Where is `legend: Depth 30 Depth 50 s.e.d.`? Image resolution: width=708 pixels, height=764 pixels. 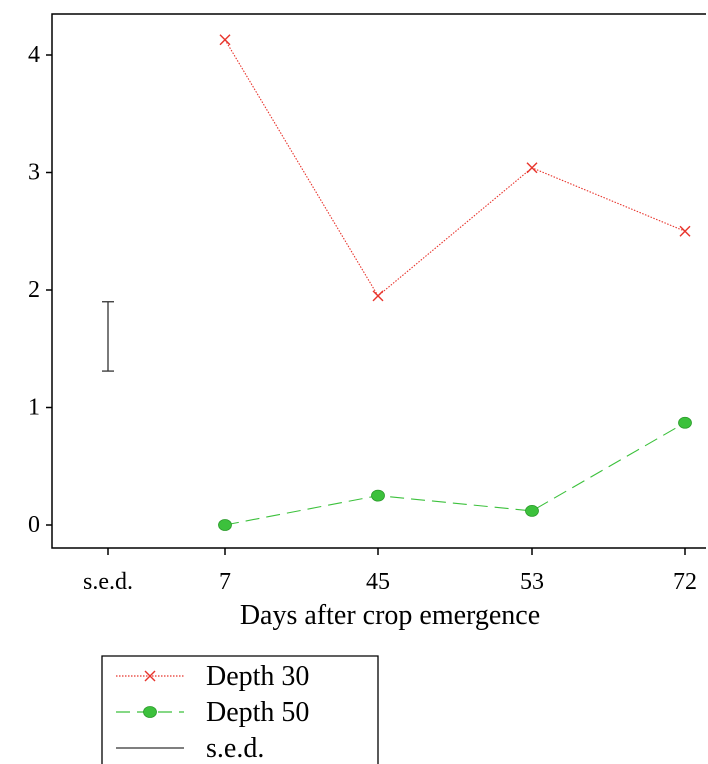 legend: Depth 30 Depth 50 s.e.d. is located at coordinates (240, 709).